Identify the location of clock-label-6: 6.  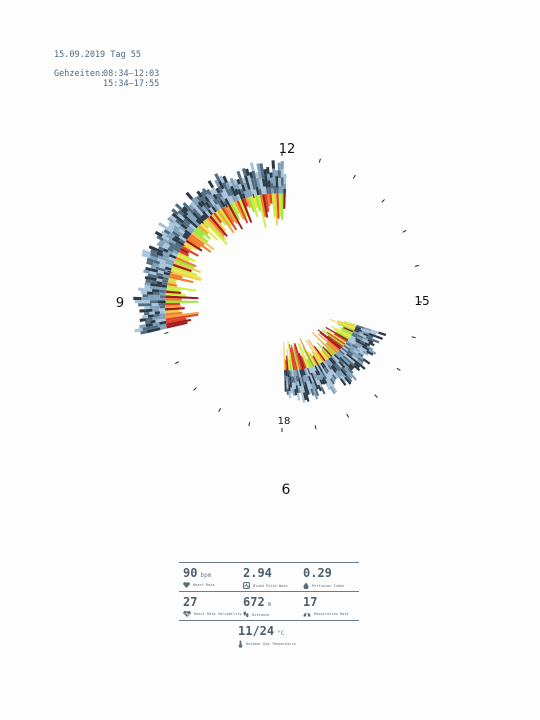
(286, 490).